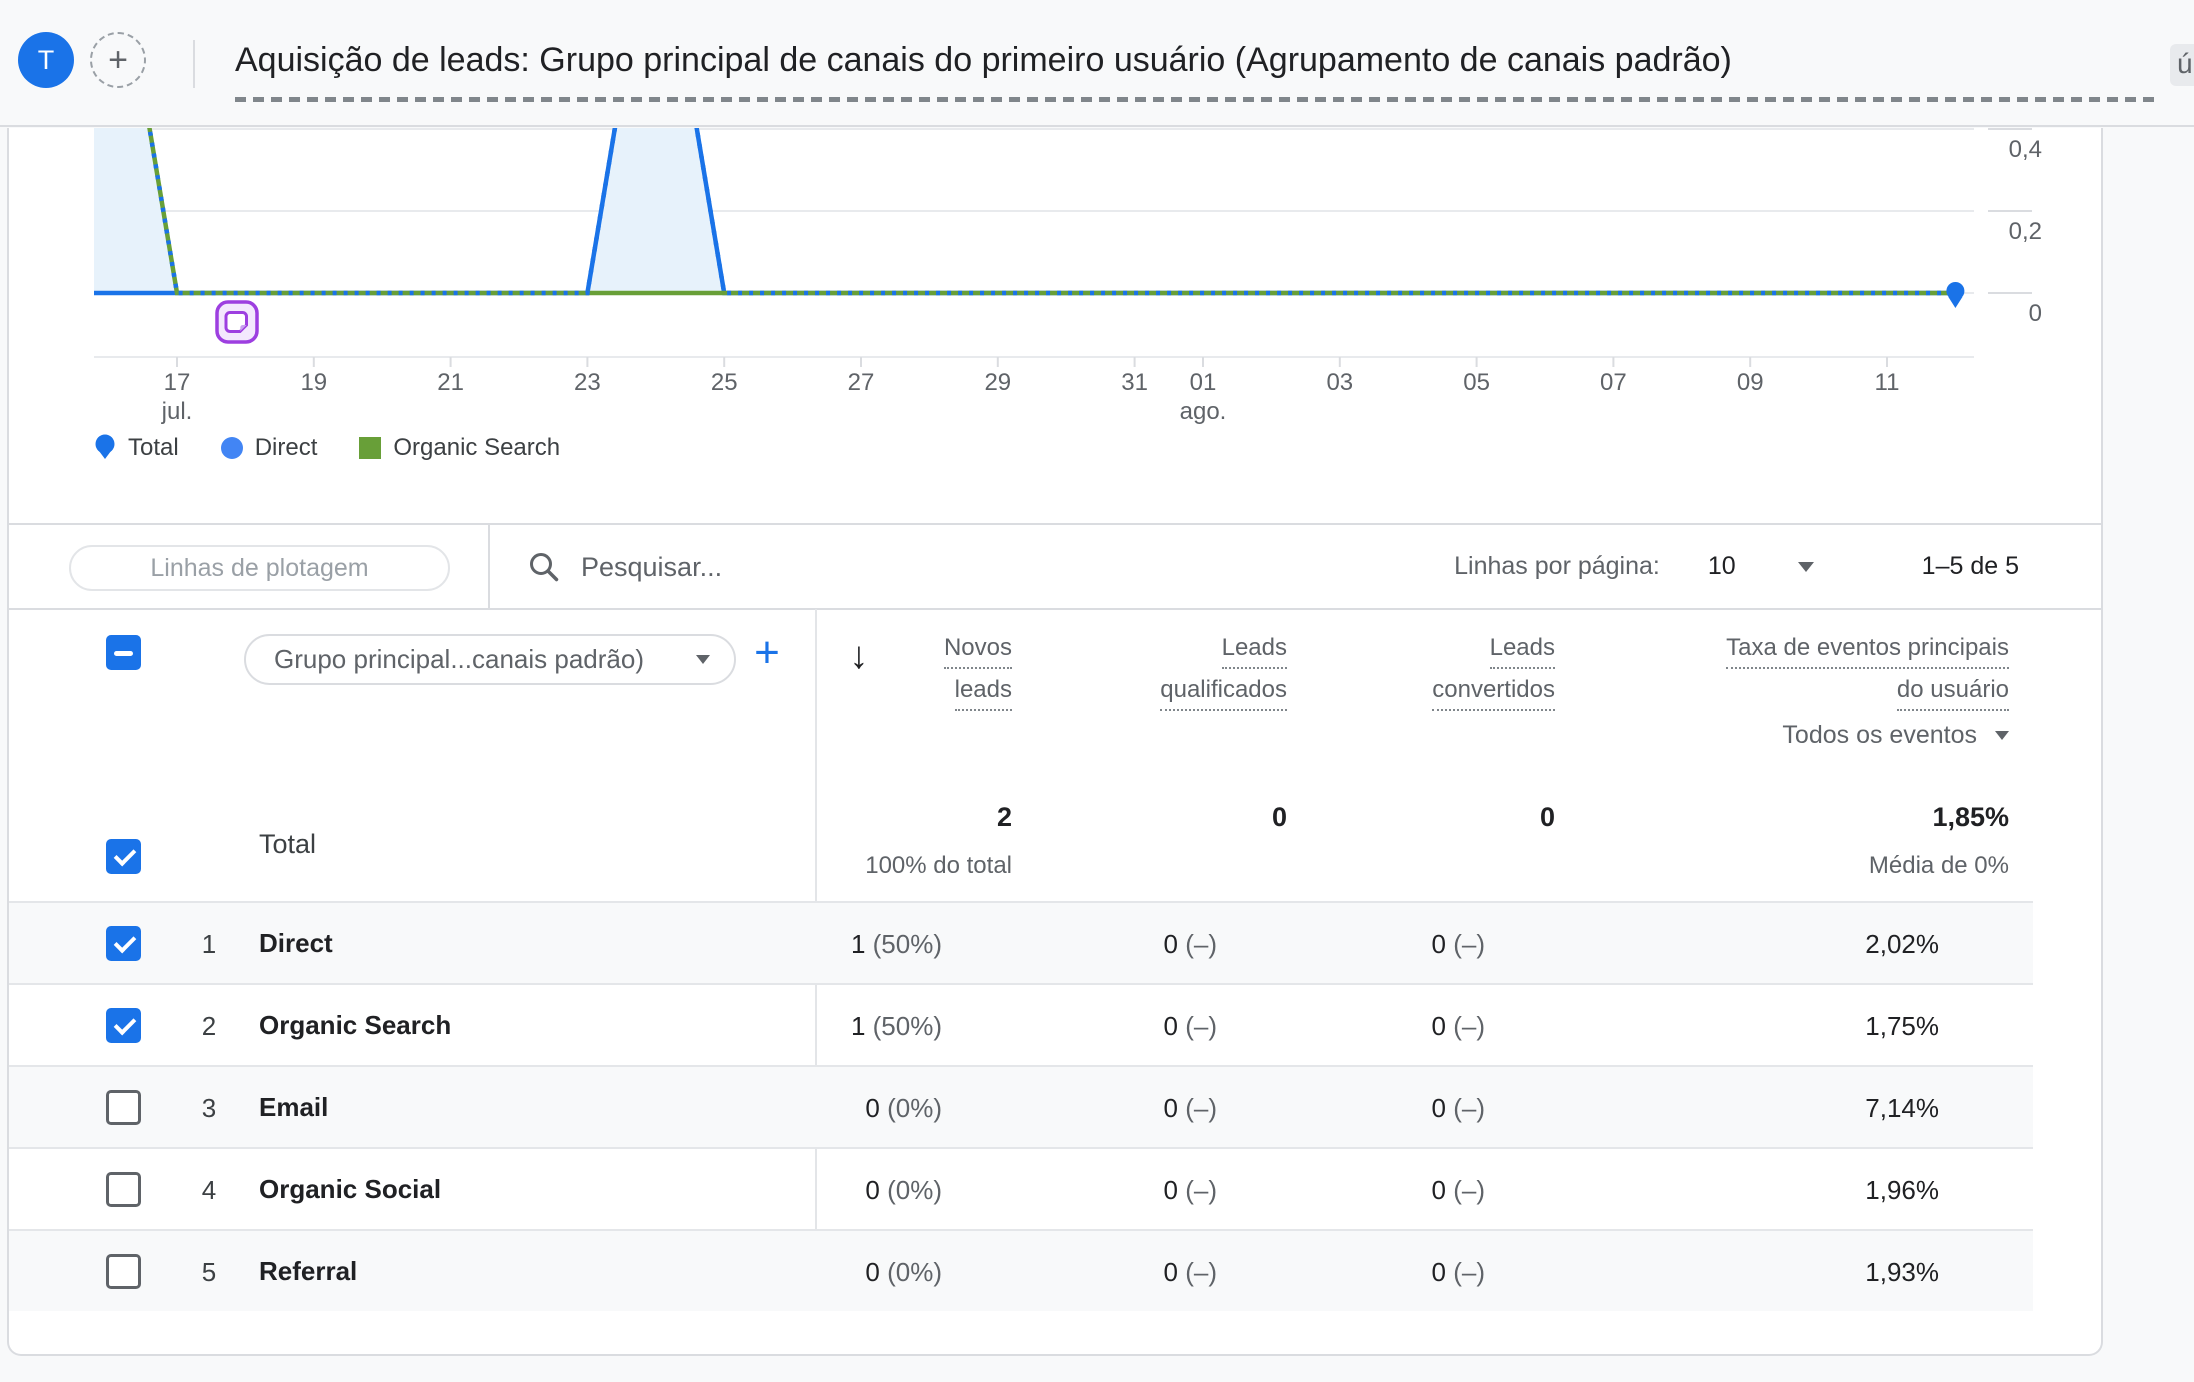  I want to click on total-novos-leads: 2, so click(1004, 817).